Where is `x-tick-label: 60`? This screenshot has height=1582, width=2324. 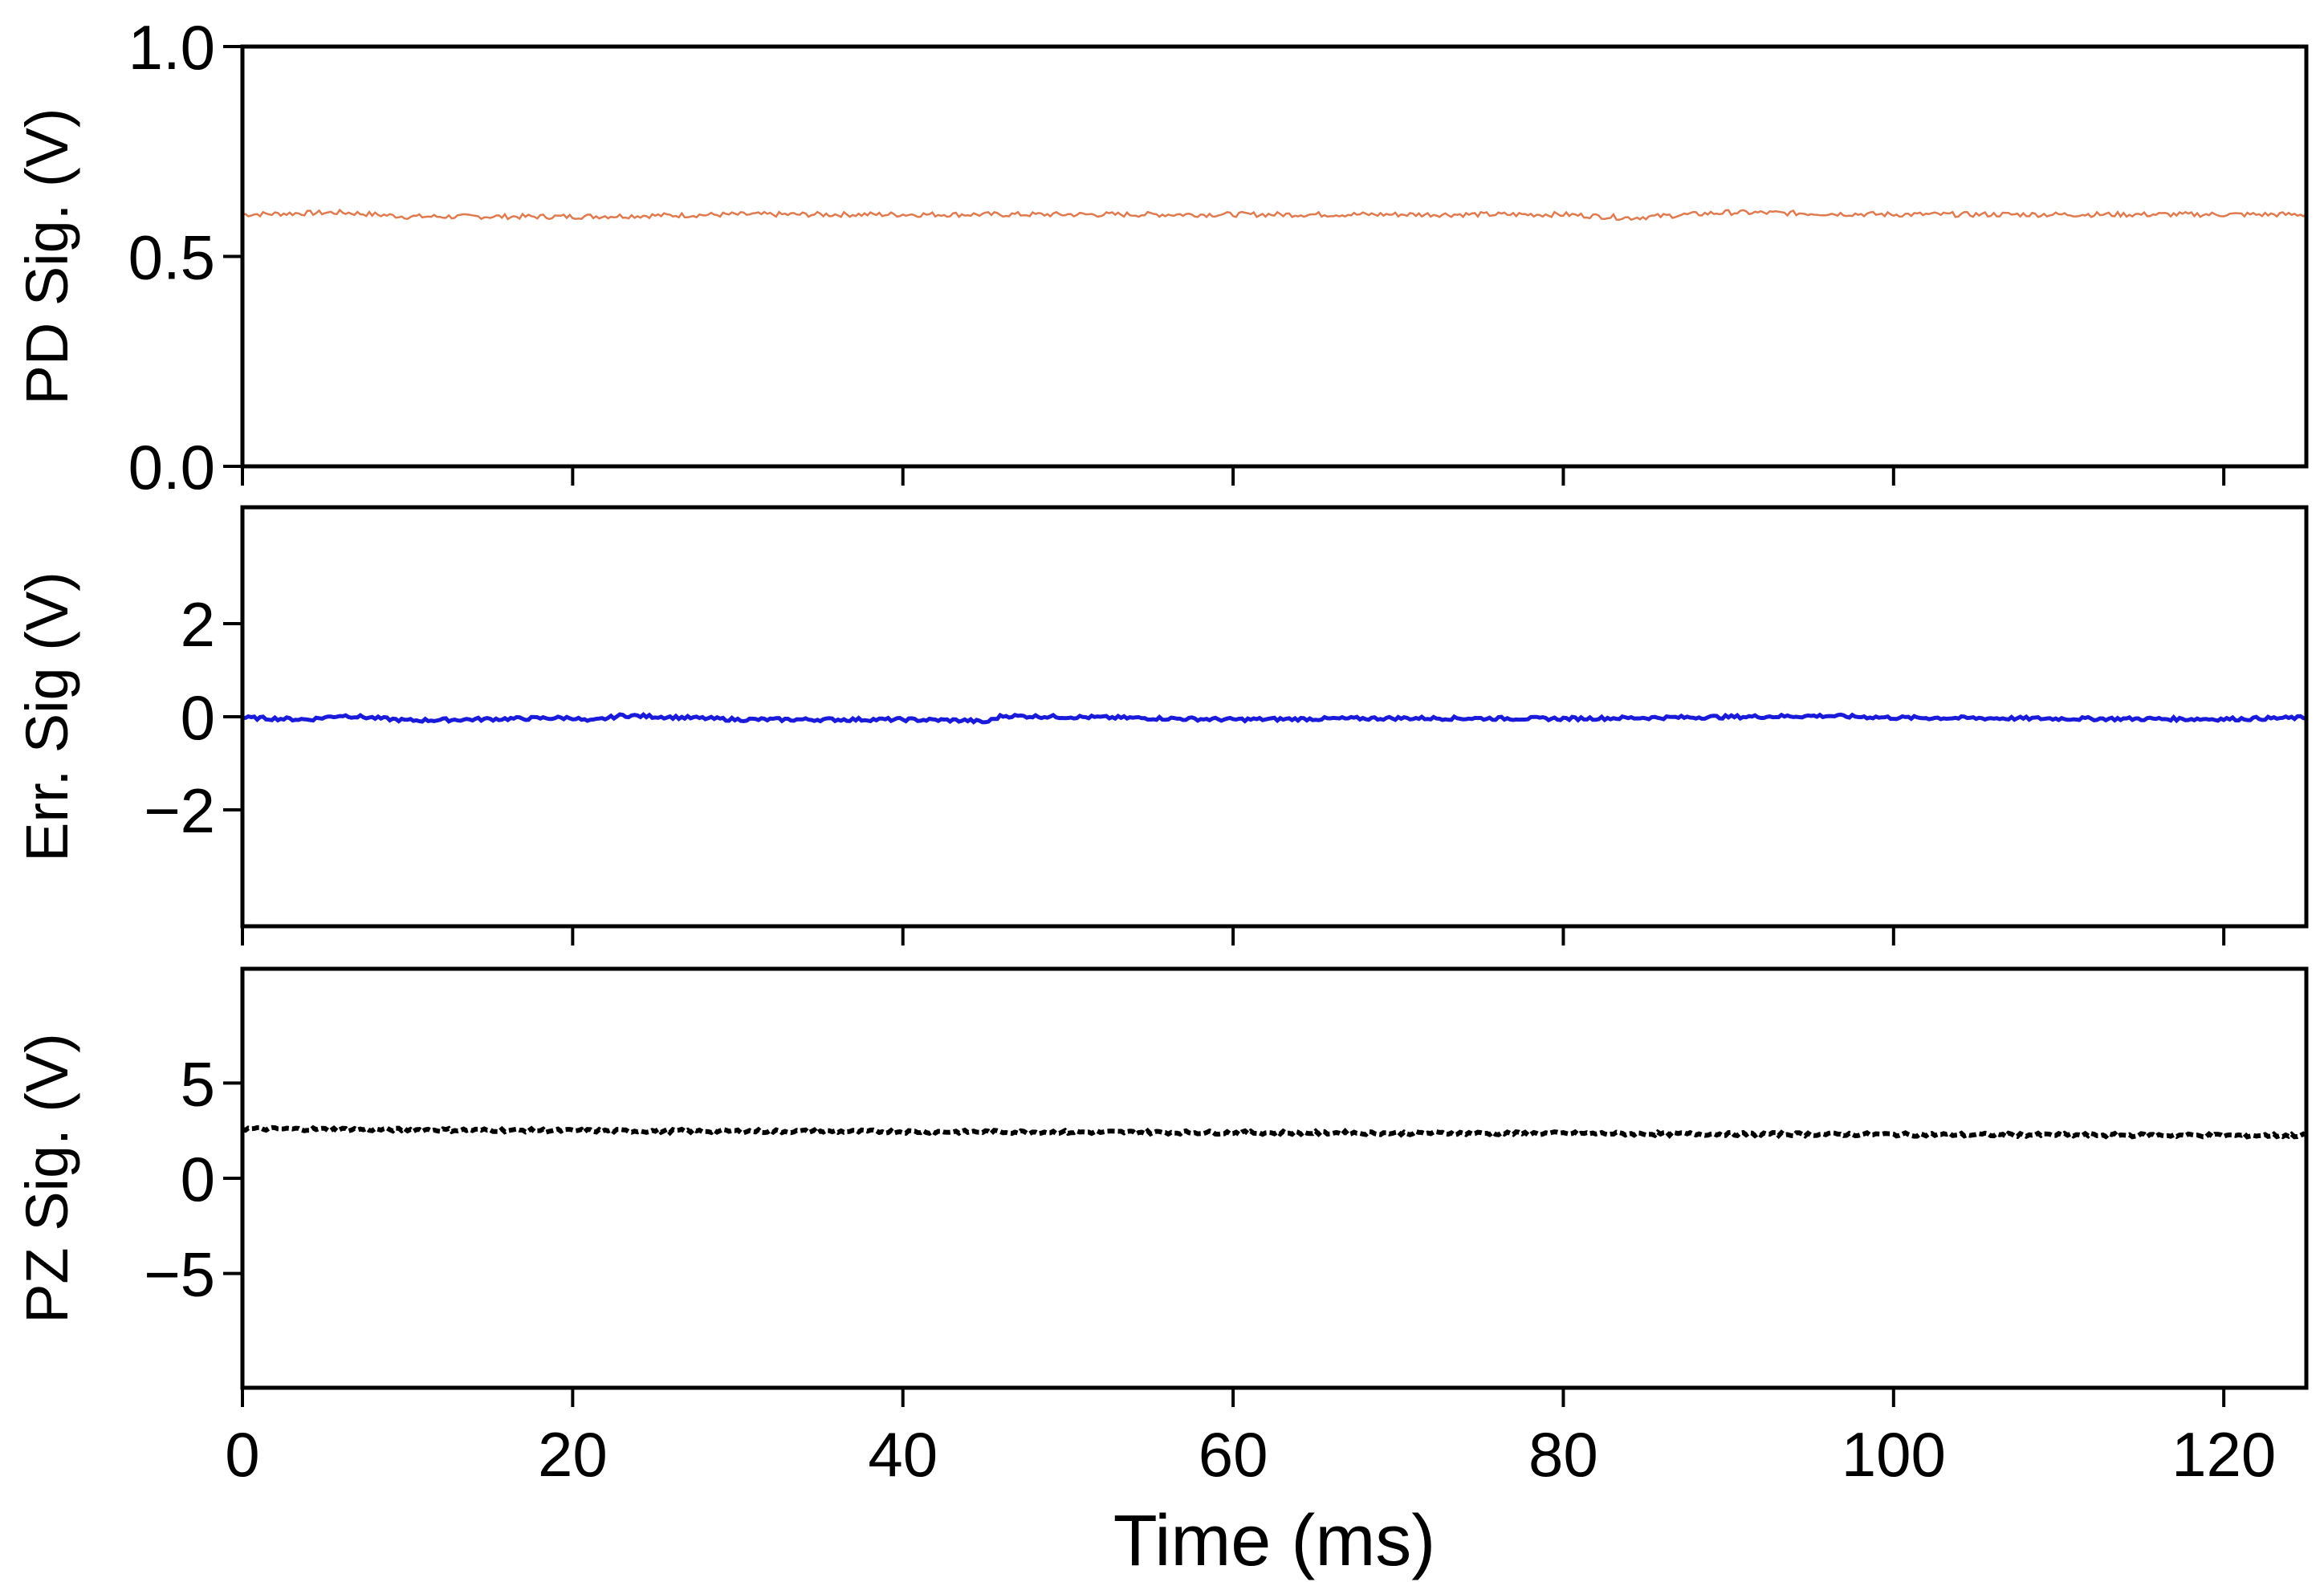 x-tick-label: 60 is located at coordinates (1233, 1454).